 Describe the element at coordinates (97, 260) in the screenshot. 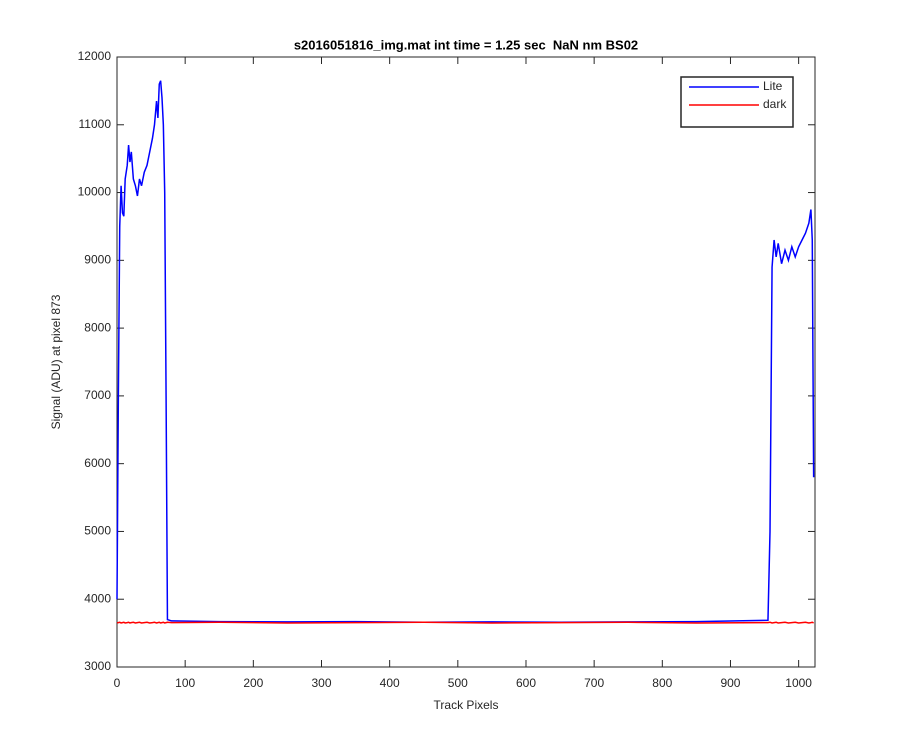

I see `y-tick-label: 9000` at that location.